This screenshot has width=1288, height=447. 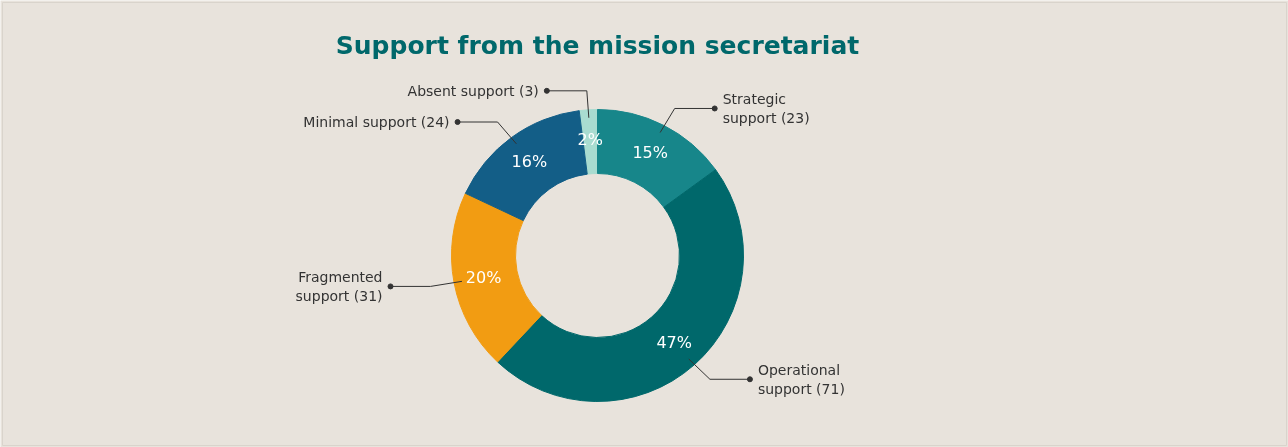 I want to click on slice-label: Operational support (71), so click(x=801, y=379).